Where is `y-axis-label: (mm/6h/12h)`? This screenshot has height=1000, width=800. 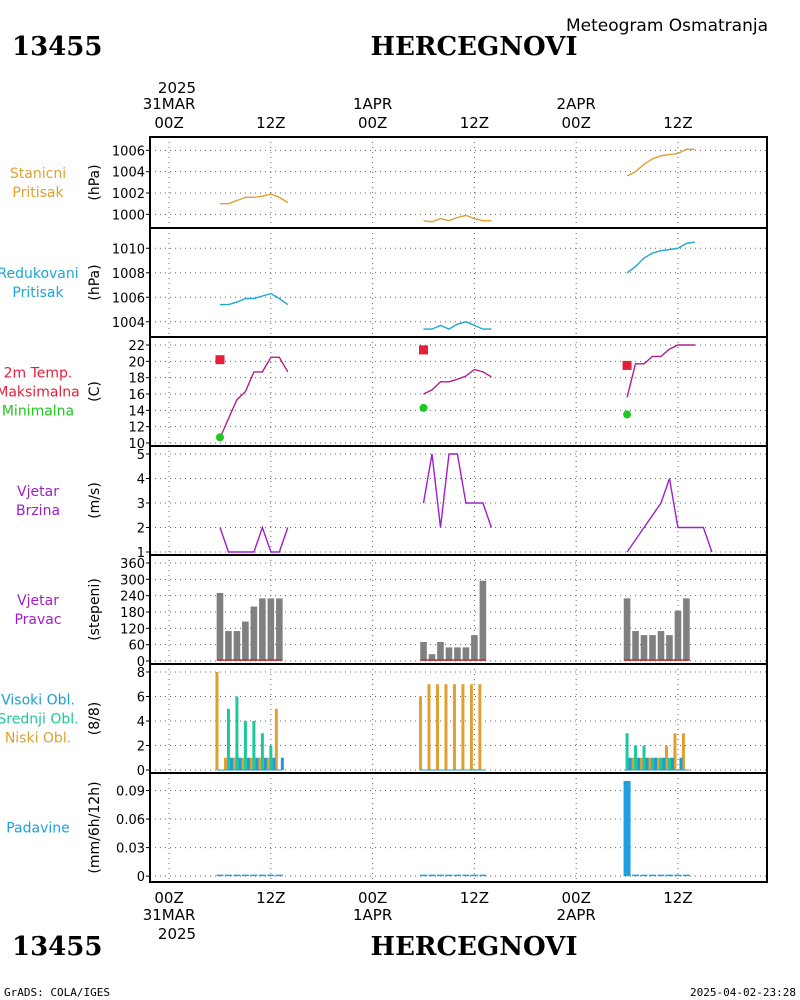 y-axis-label: (mm/6h/12h) is located at coordinates (95, 827).